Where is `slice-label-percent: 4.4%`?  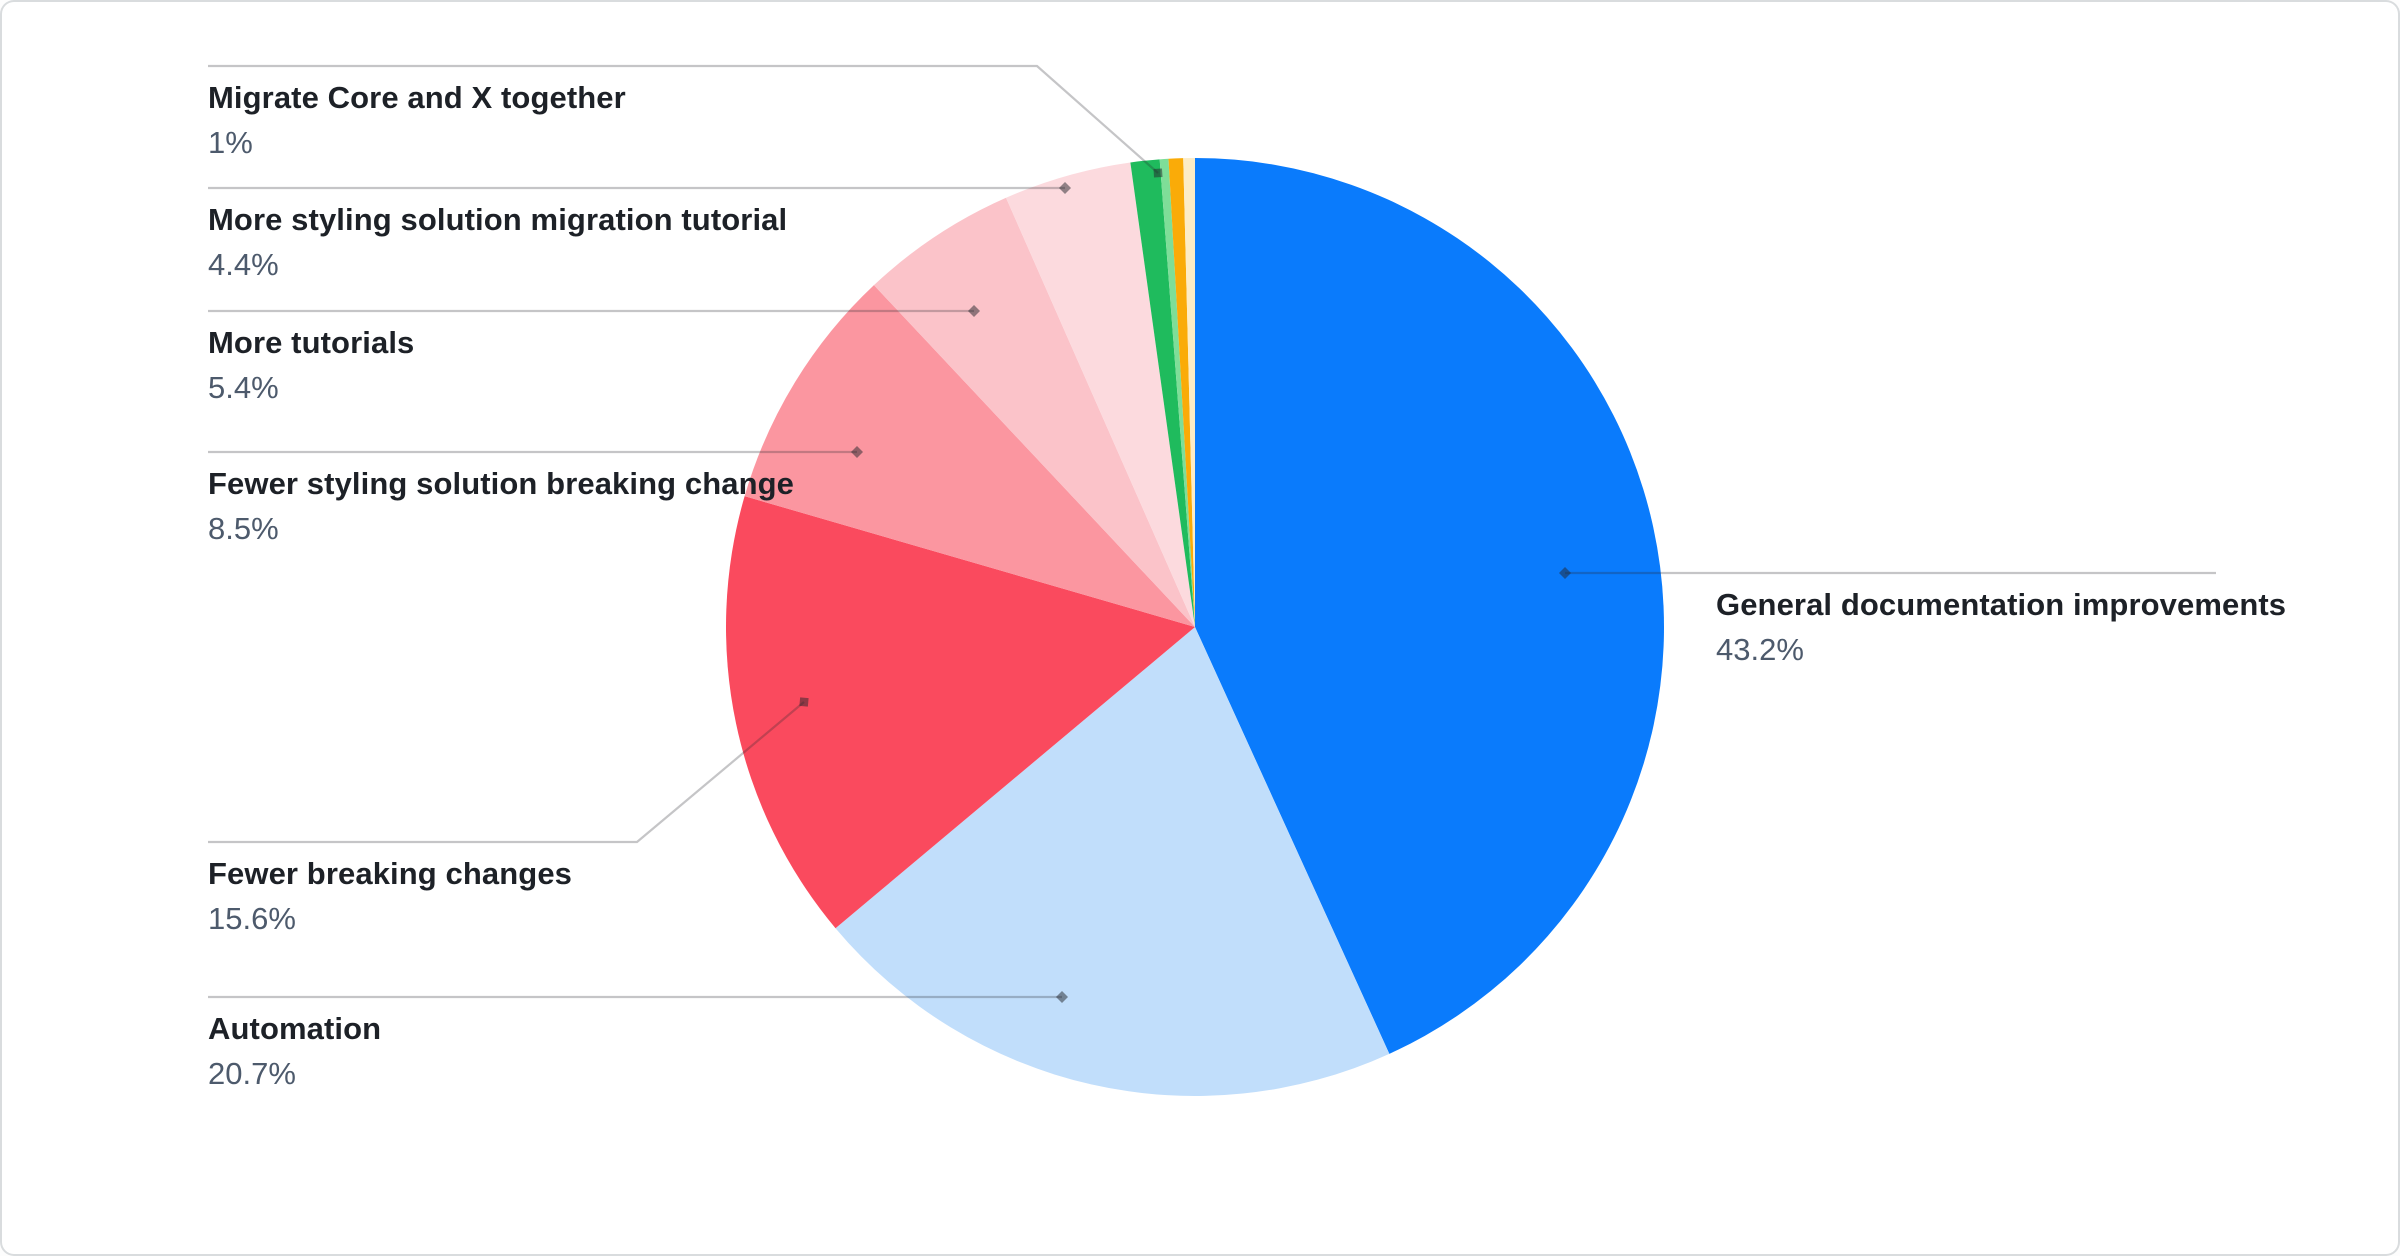 slice-label-percent: 4.4% is located at coordinates (243, 264).